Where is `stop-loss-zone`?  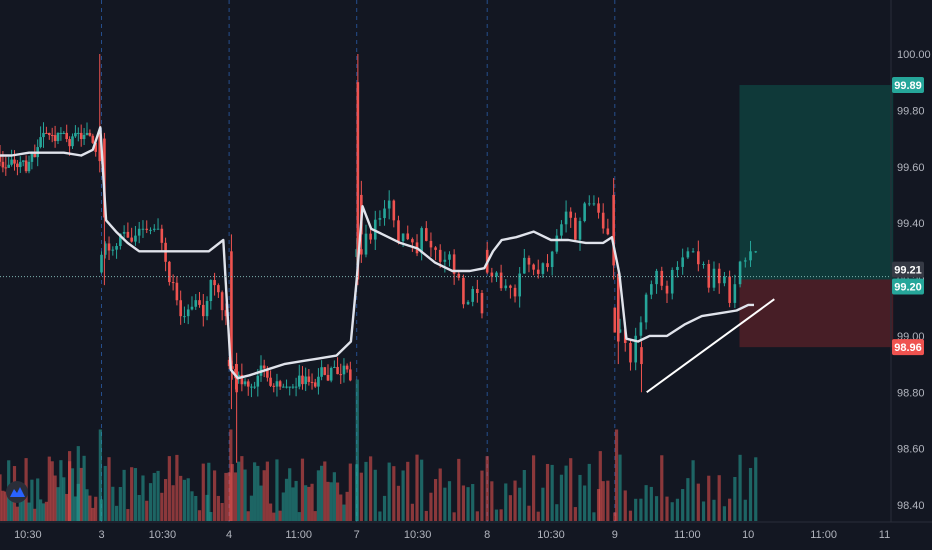 stop-loss-zone is located at coordinates (816, 313).